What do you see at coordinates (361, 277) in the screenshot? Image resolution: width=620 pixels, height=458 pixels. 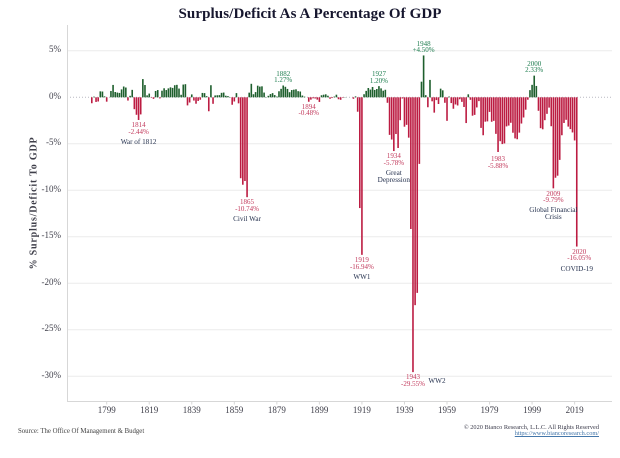 I see `annotation-event: WW1` at bounding box center [361, 277].